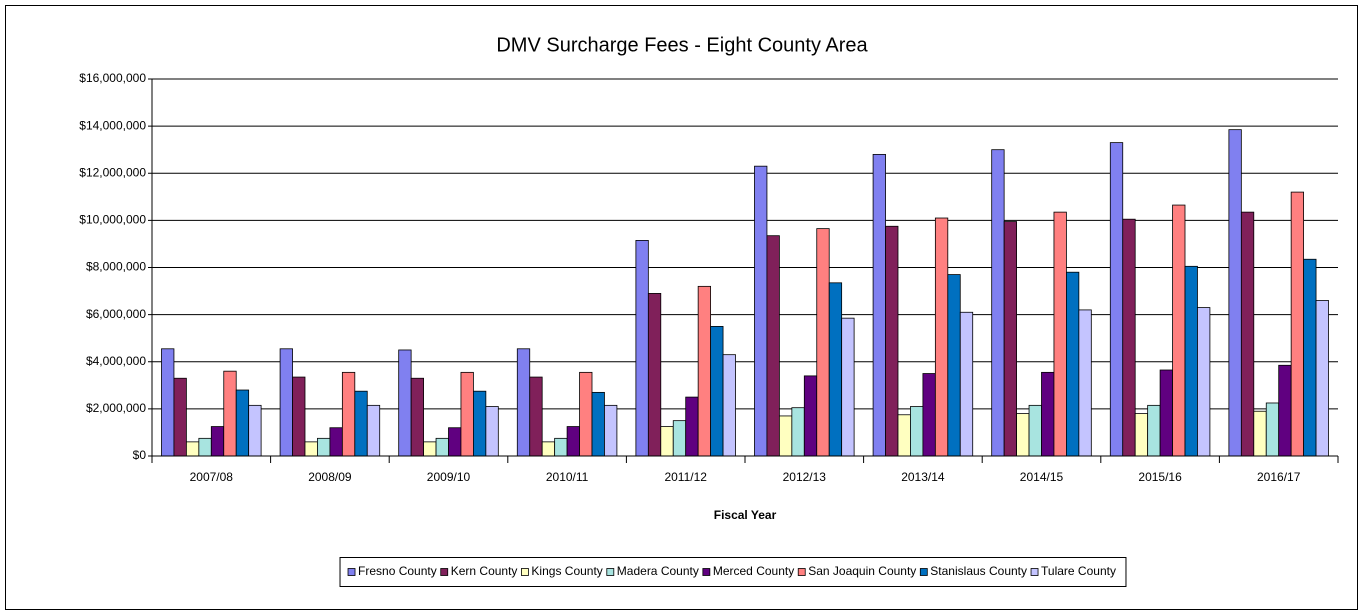 The image size is (1364, 616). I want to click on legend-label: Stanislaus County, so click(978, 571).